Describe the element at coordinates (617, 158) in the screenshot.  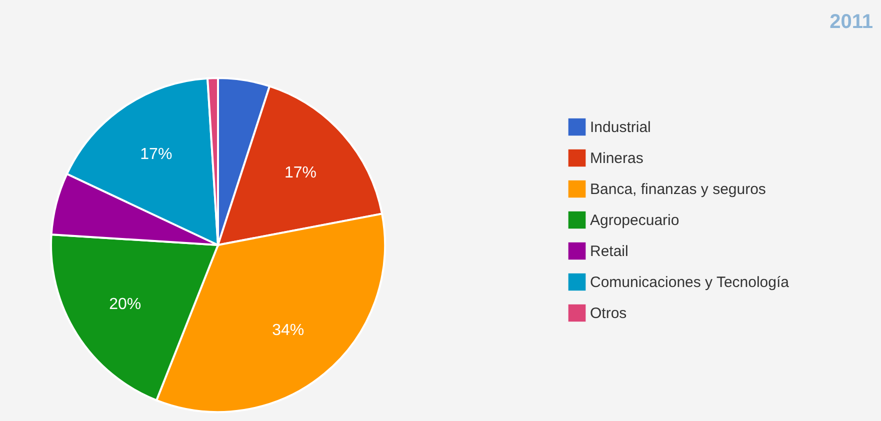
I see `legend-label: Mineras` at that location.